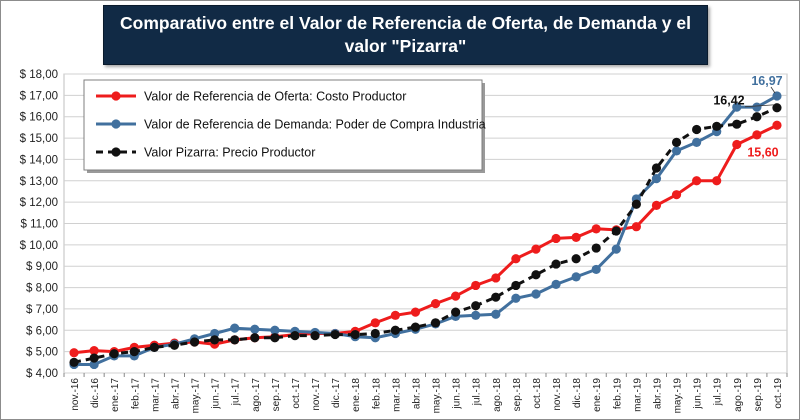 Image resolution: width=800 pixels, height=420 pixels. What do you see at coordinates (537, 393) in the screenshot?
I see `x-tick-label: oct.-18` at bounding box center [537, 393].